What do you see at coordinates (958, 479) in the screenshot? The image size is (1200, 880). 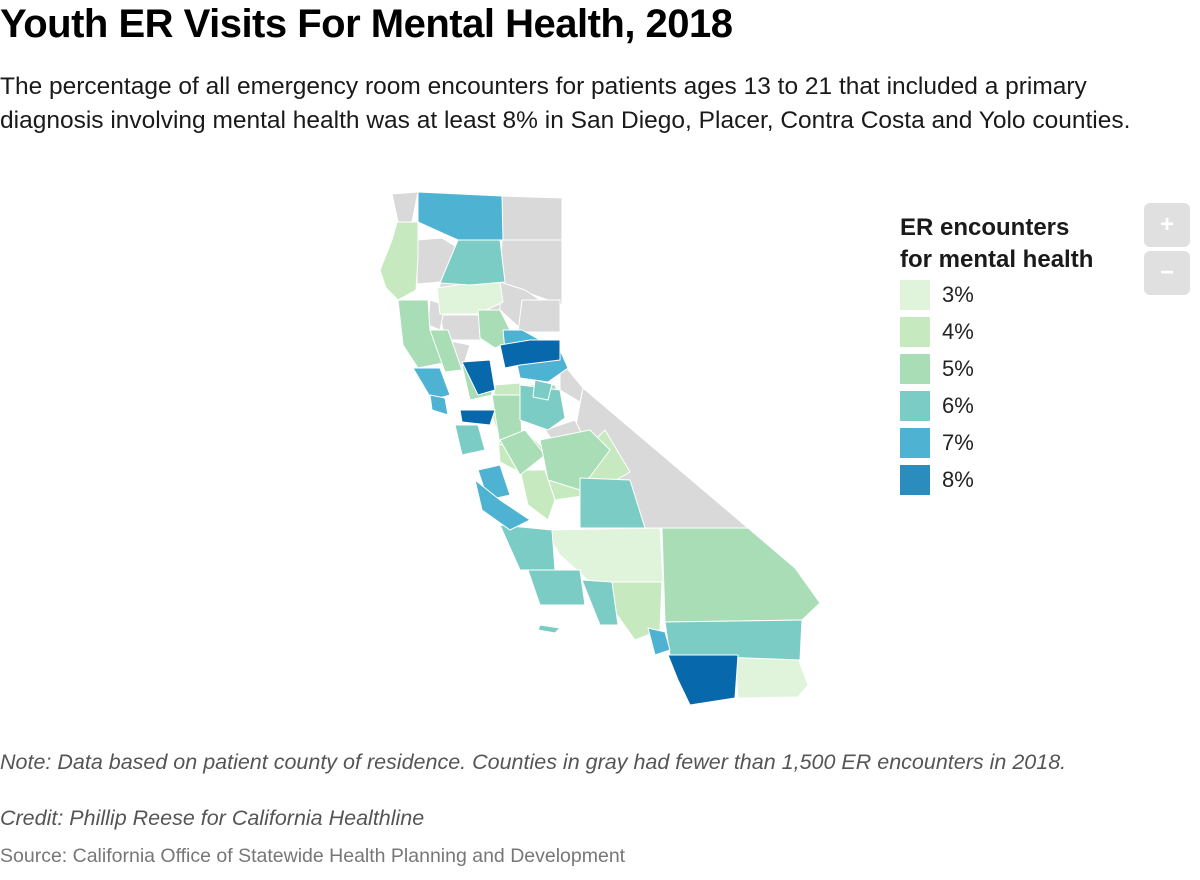 I see `legend-label: 8%` at bounding box center [958, 479].